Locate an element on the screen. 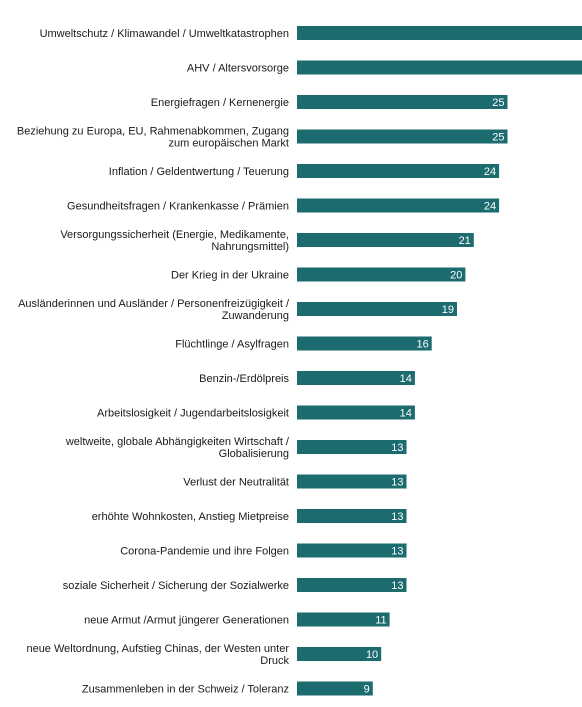  category-label: Corona-Pandemie und ihre Folgen is located at coordinates (204, 552).